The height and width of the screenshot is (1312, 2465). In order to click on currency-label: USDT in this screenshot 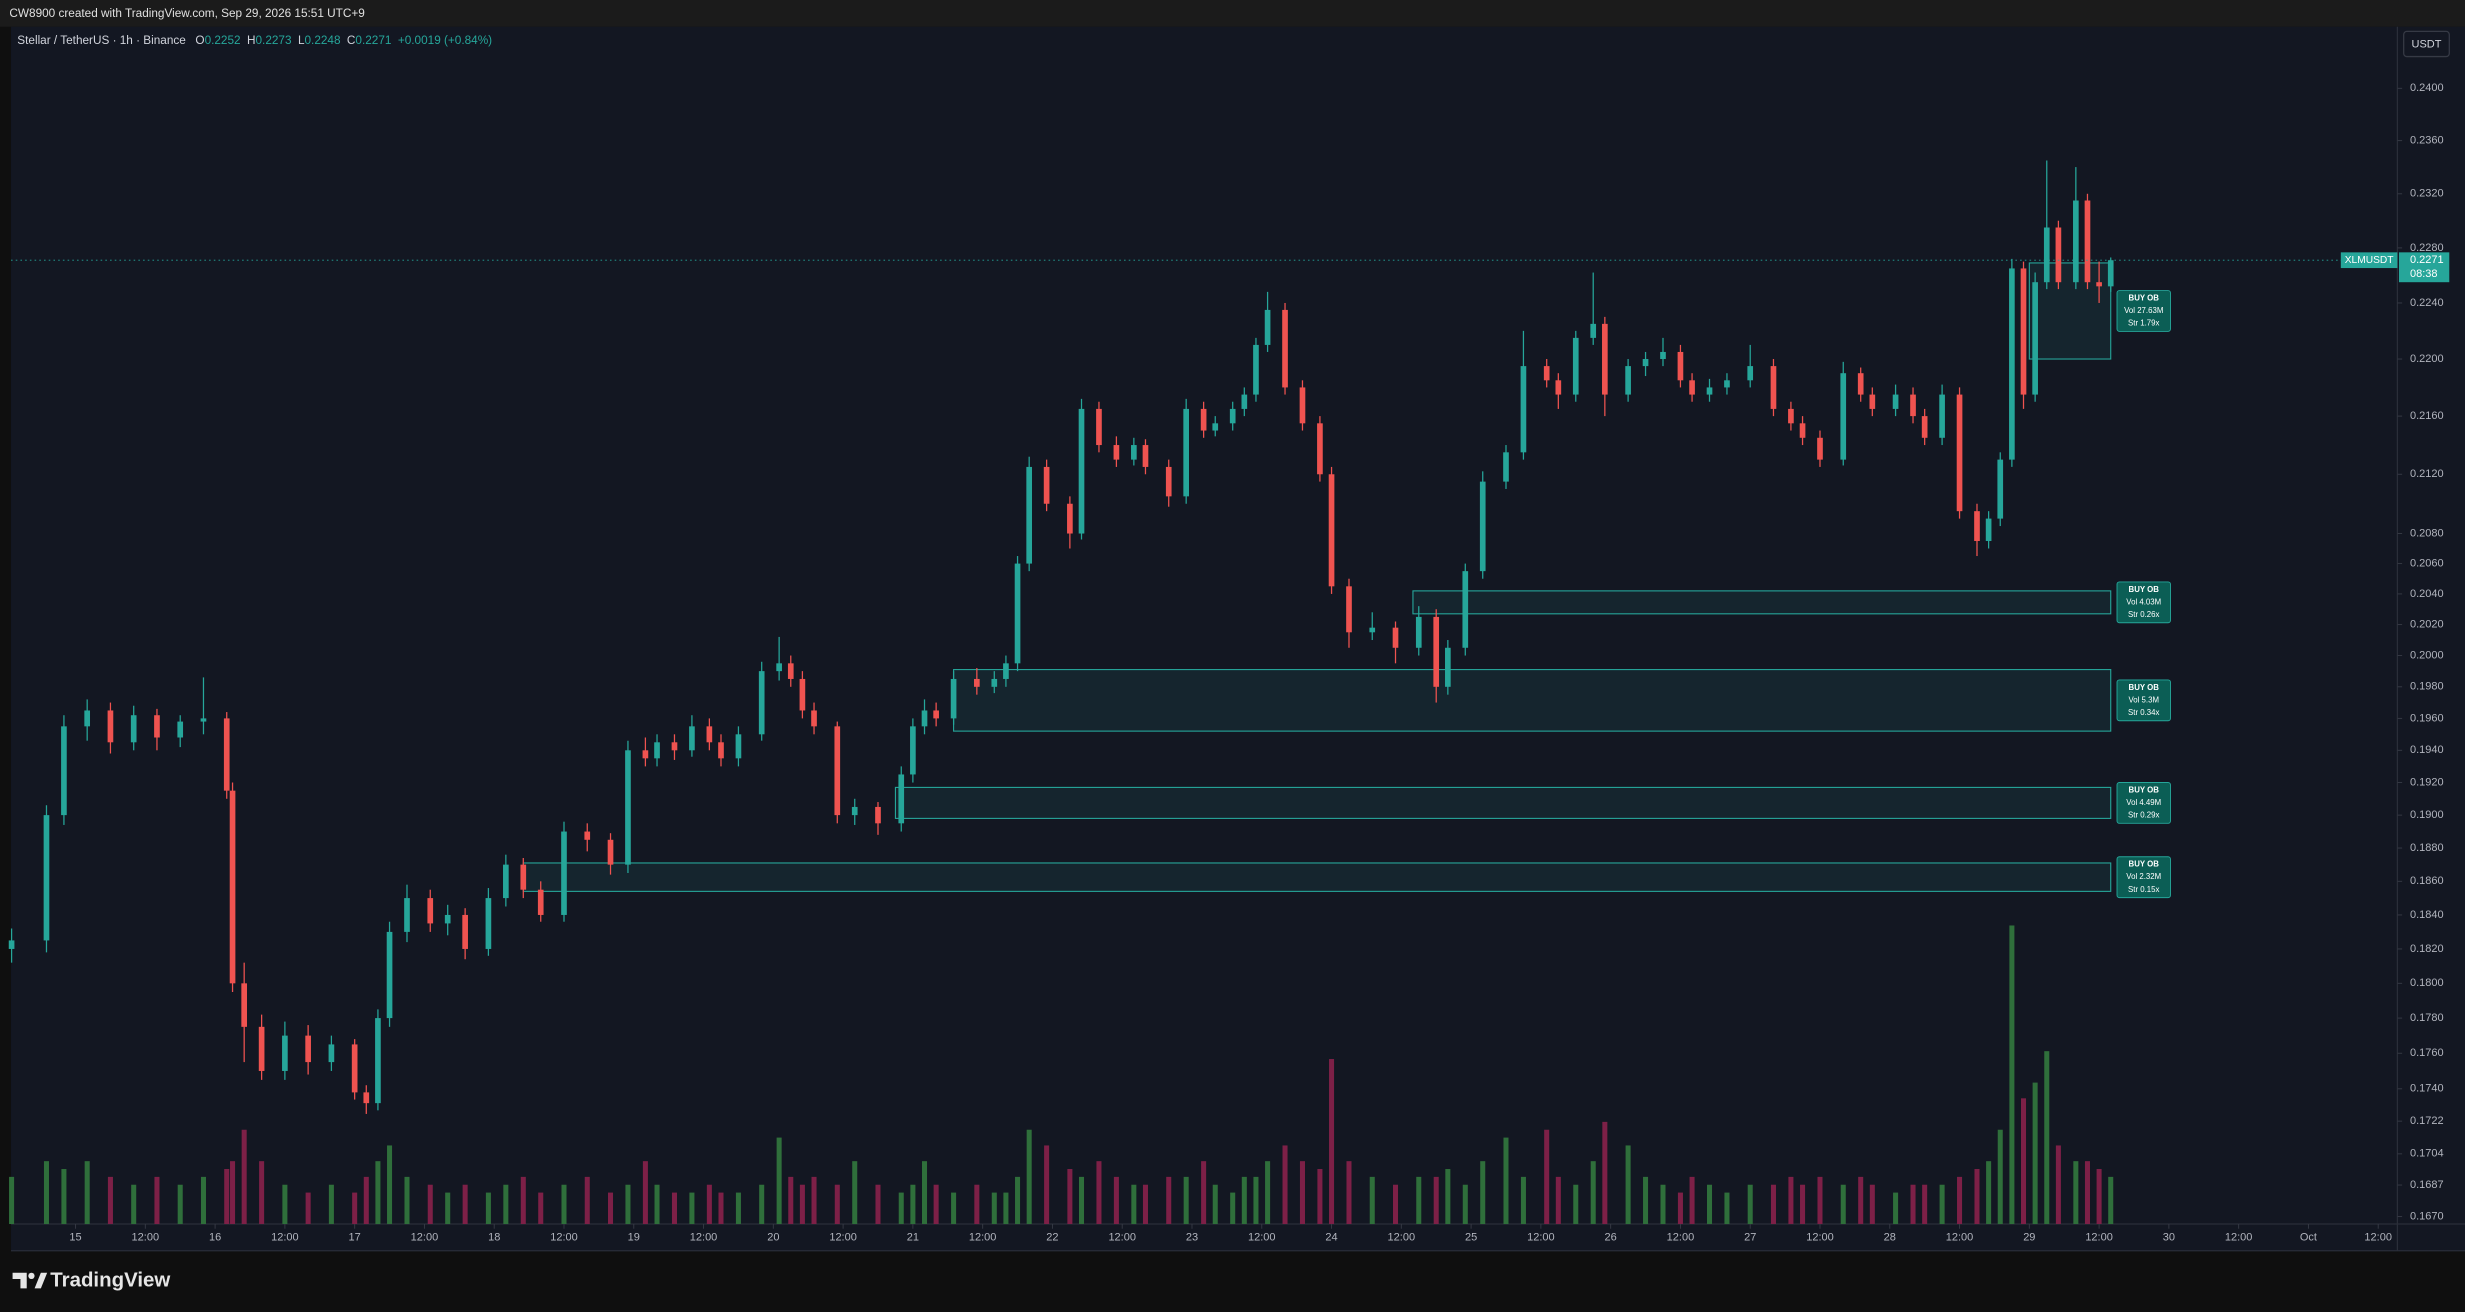, I will do `click(2427, 45)`.